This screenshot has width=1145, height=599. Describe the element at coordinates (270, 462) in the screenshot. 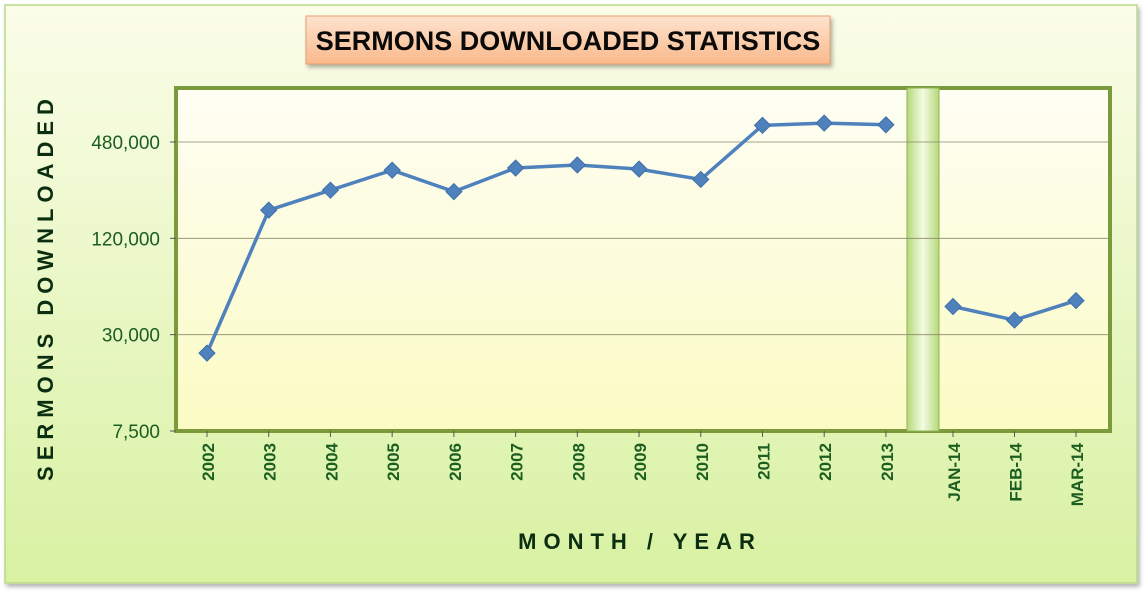

I see `x-tick-label: 2003` at that location.